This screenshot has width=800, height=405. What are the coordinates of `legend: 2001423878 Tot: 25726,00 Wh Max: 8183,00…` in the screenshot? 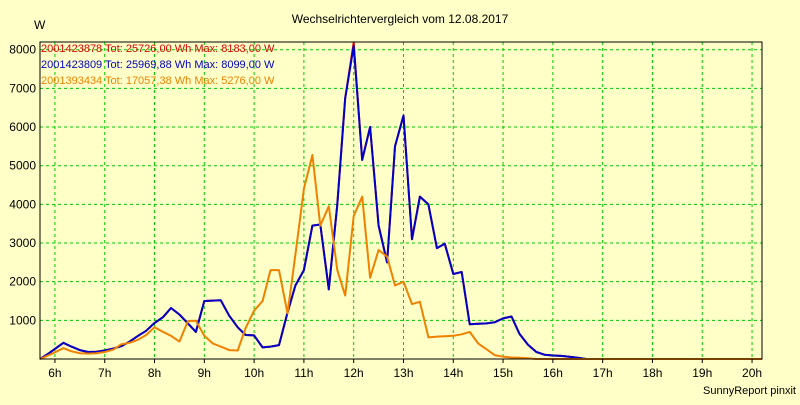 It's located at (158, 65).